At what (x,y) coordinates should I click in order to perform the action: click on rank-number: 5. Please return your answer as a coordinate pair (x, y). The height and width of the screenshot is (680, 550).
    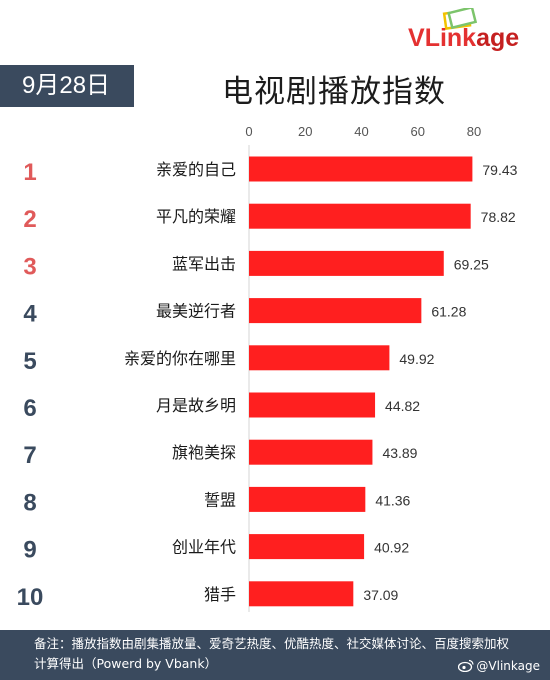
    Looking at the image, I should click on (29, 361).